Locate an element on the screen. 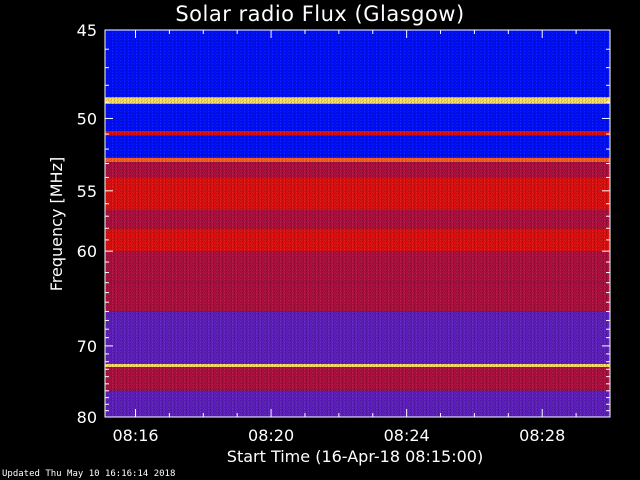 The height and width of the screenshot is (480, 640). updated-timestamp: Updated Thu May 10 16:16:14 2018 is located at coordinates (89, 474).